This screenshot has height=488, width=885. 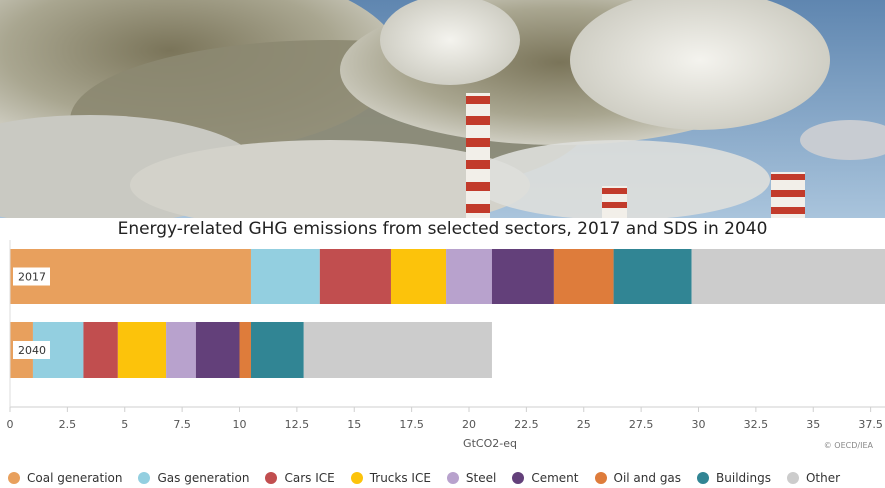 I want to click on bar-2017-steel, so click(x=469, y=276).